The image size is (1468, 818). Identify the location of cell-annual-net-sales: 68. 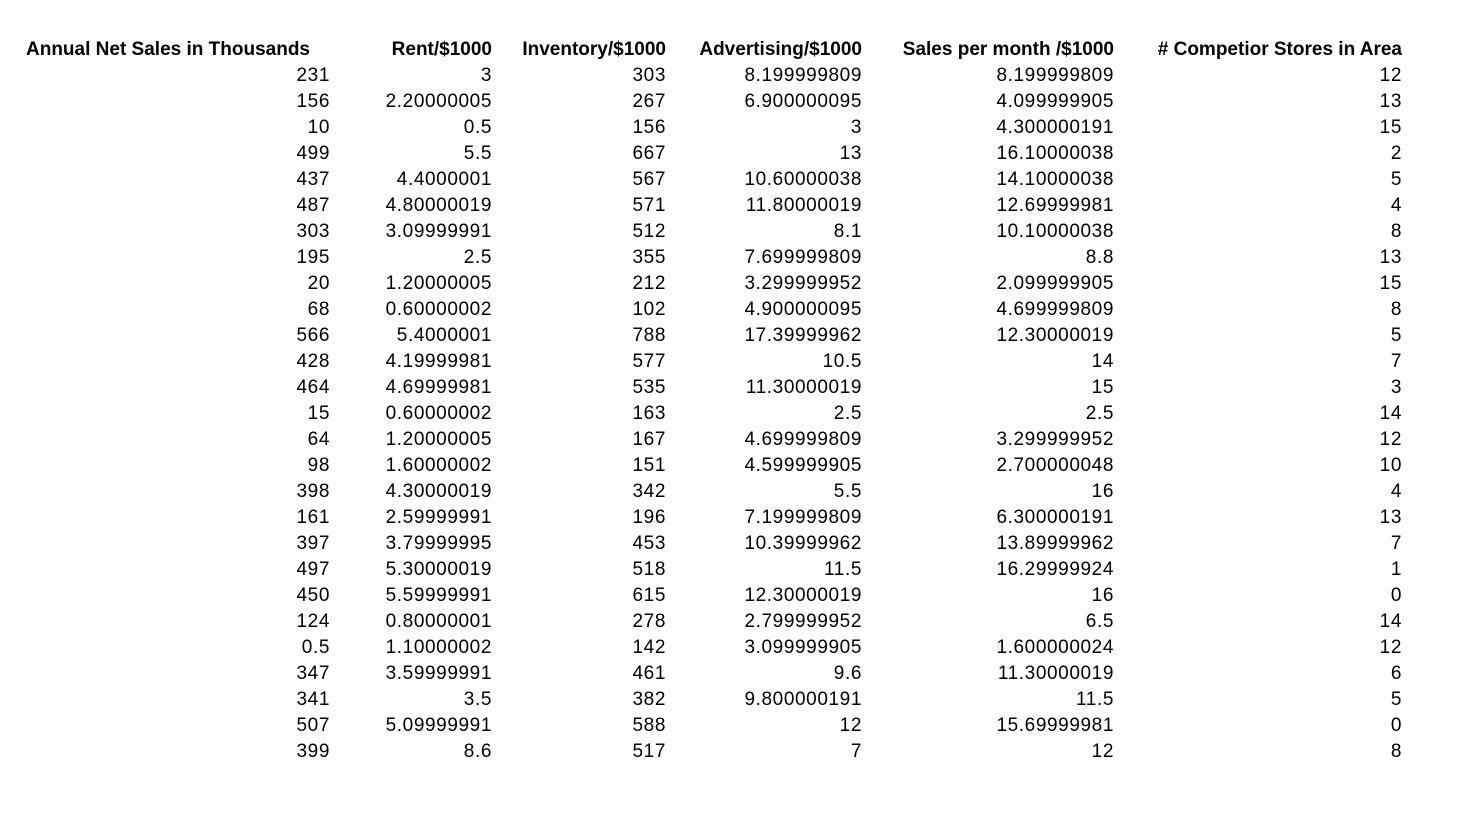
(318, 309).